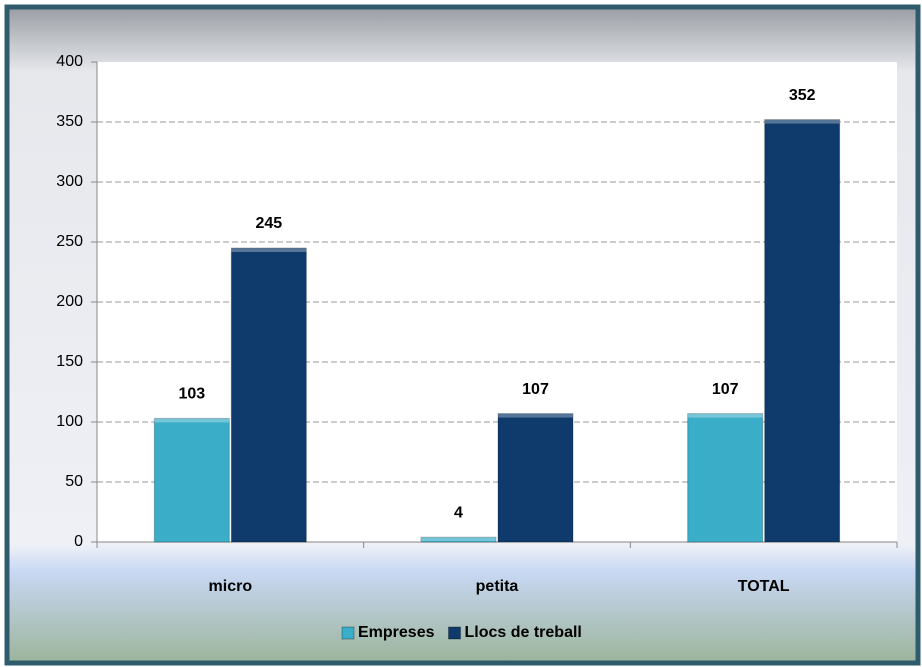  What do you see at coordinates (69, 61) in the screenshot?
I see `y-tick-label: 400` at bounding box center [69, 61].